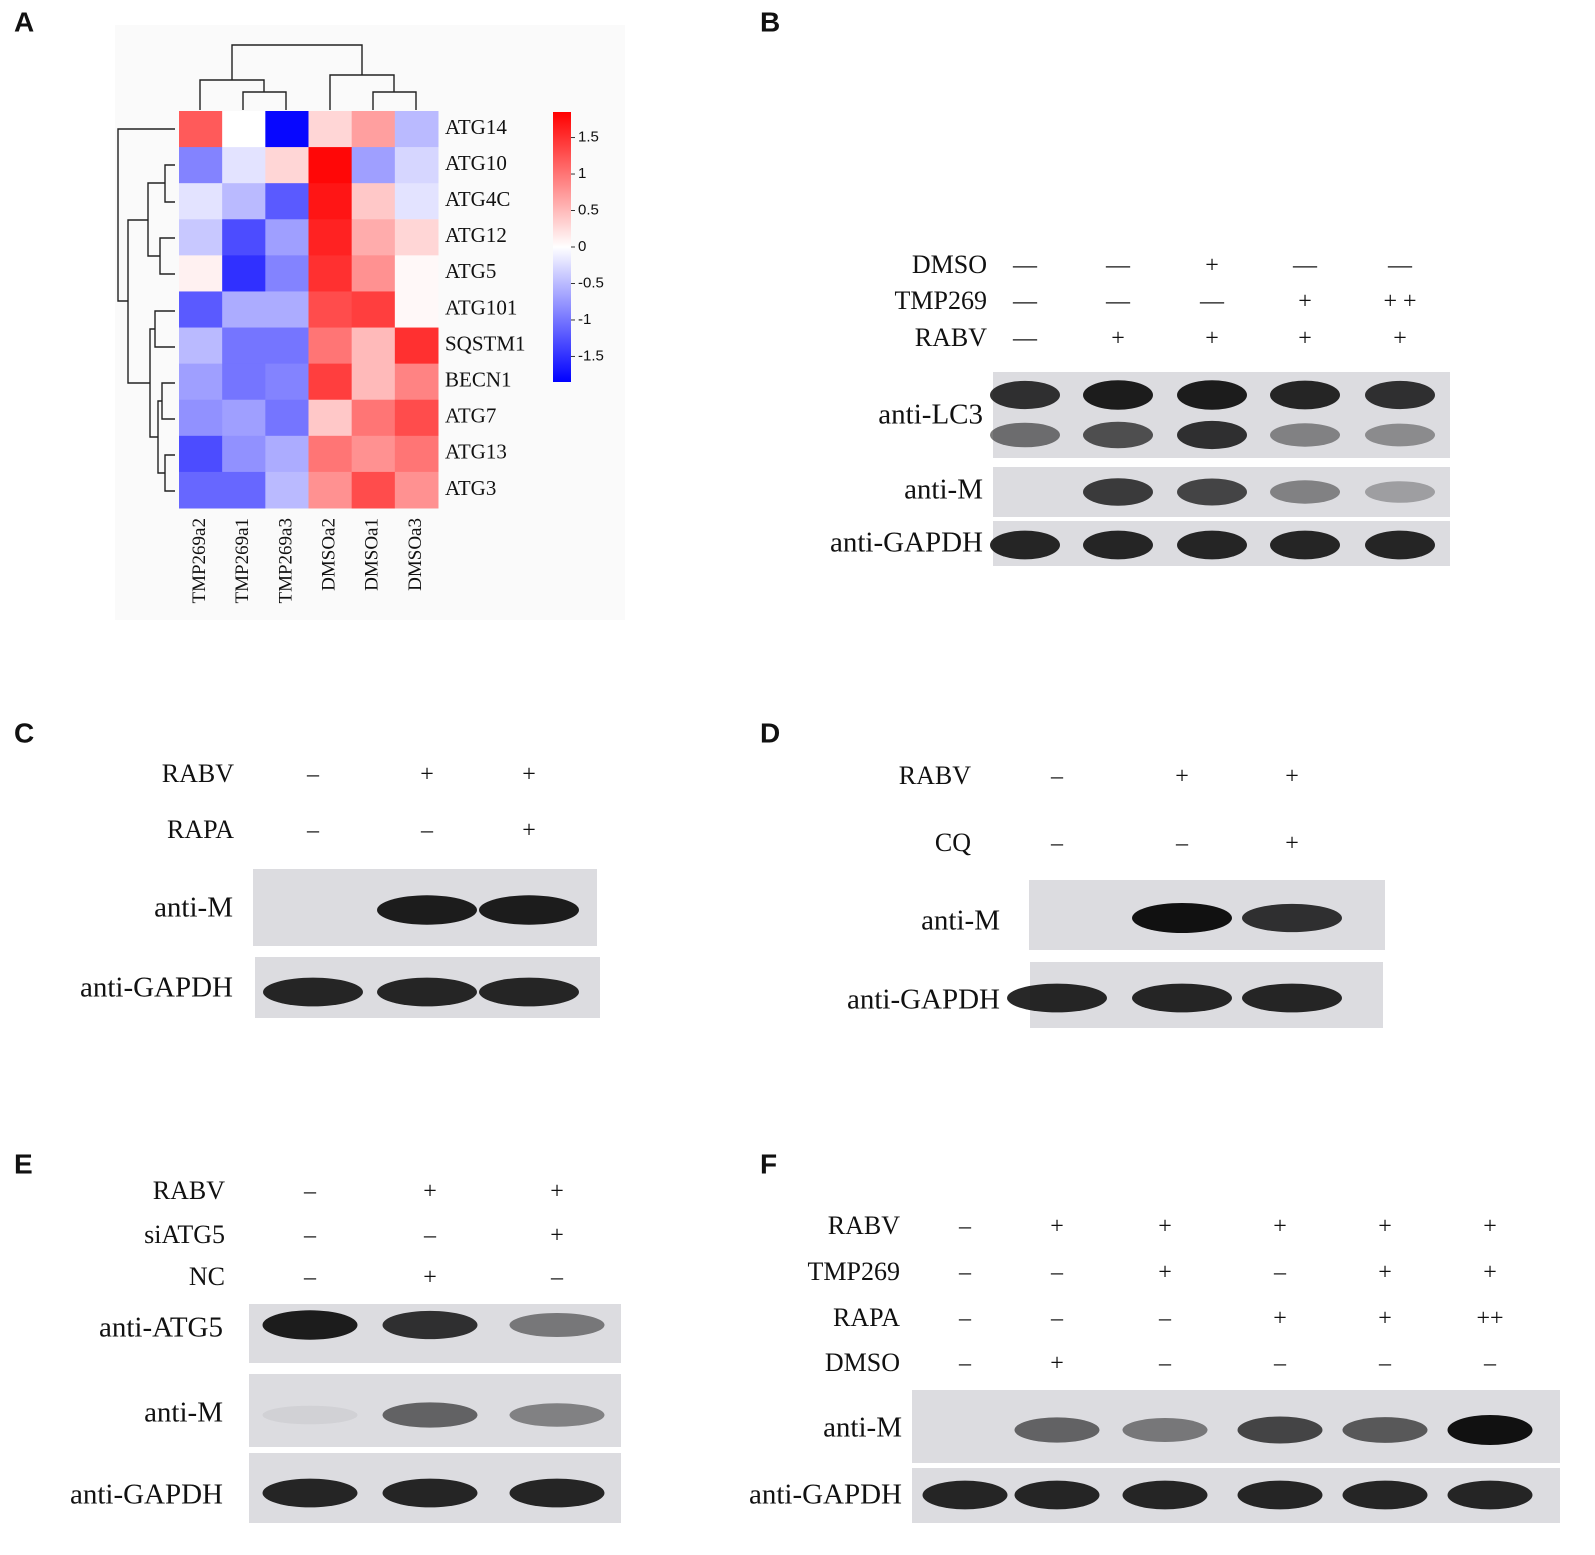 Image resolution: width=1595 pixels, height=1555 pixels. Describe the element at coordinates (770, 732) in the screenshot. I see `panel-label: D` at that location.